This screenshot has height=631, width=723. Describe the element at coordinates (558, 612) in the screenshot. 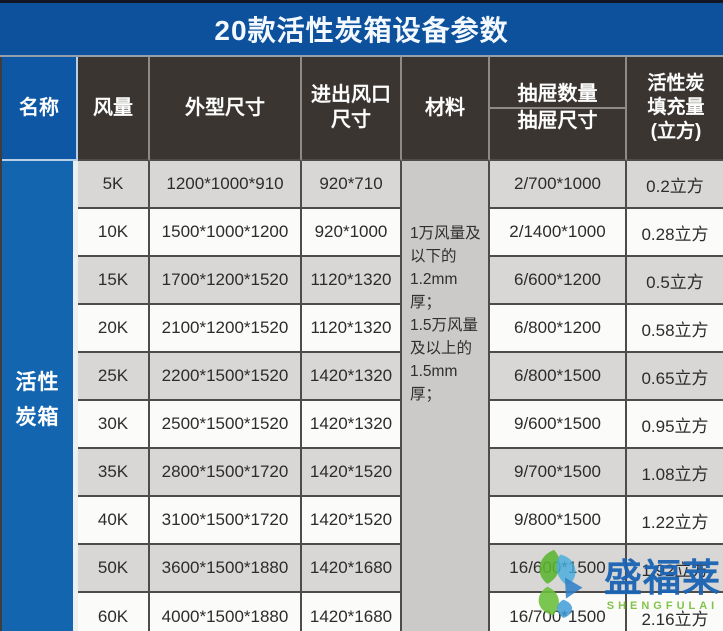

I see `drawer-cell: 16/700*1500` at that location.